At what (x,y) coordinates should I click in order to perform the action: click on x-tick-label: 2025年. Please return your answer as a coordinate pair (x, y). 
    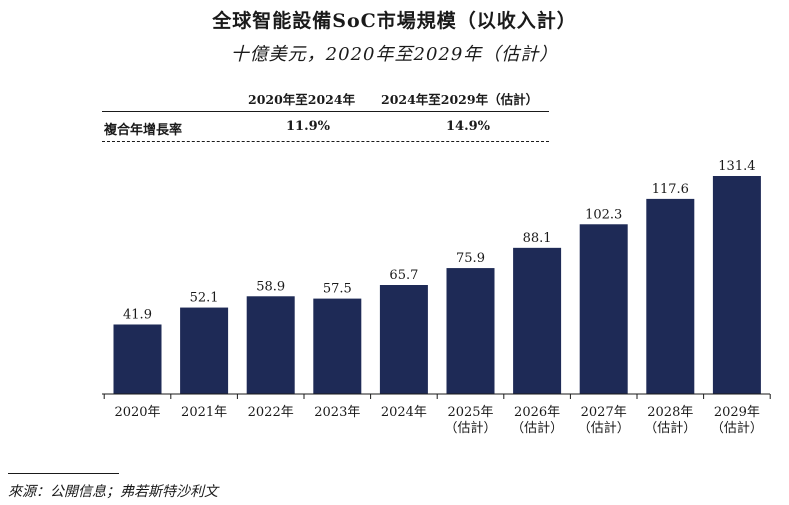
    Looking at the image, I should click on (470, 412).